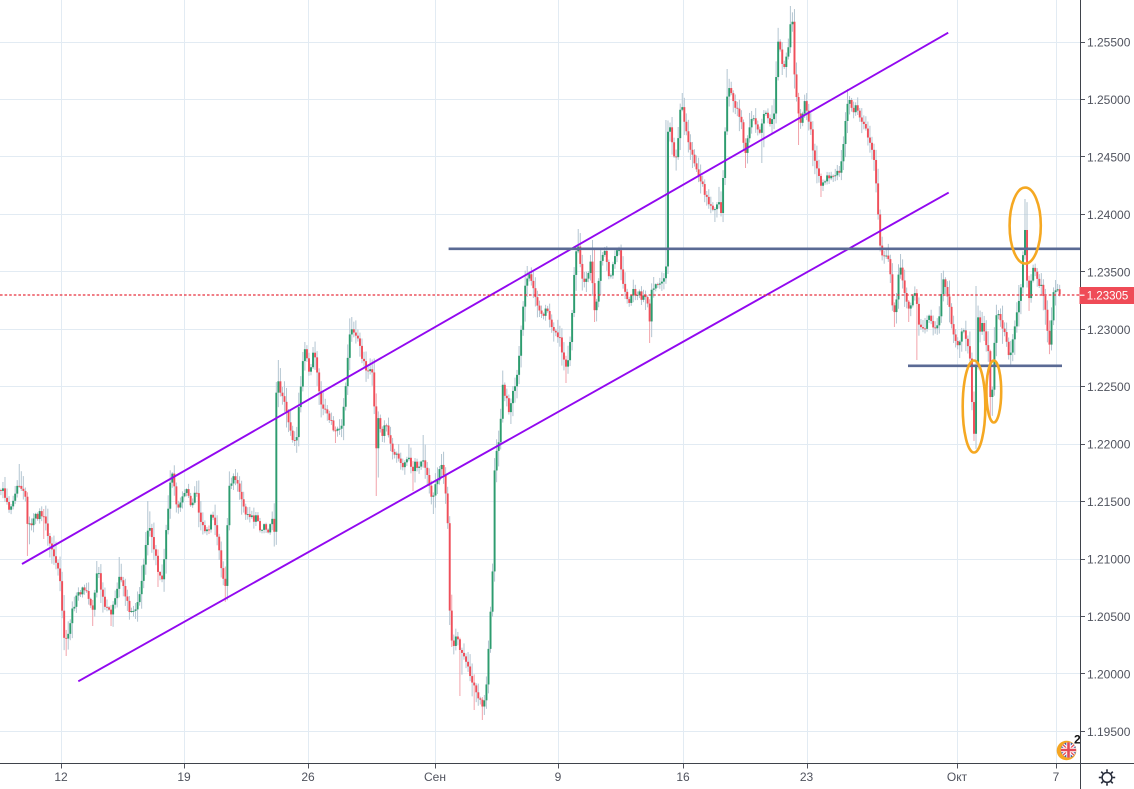 The image size is (1134, 789). What do you see at coordinates (1109, 674) in the screenshot?
I see `svg-text: 1.20000` at bounding box center [1109, 674].